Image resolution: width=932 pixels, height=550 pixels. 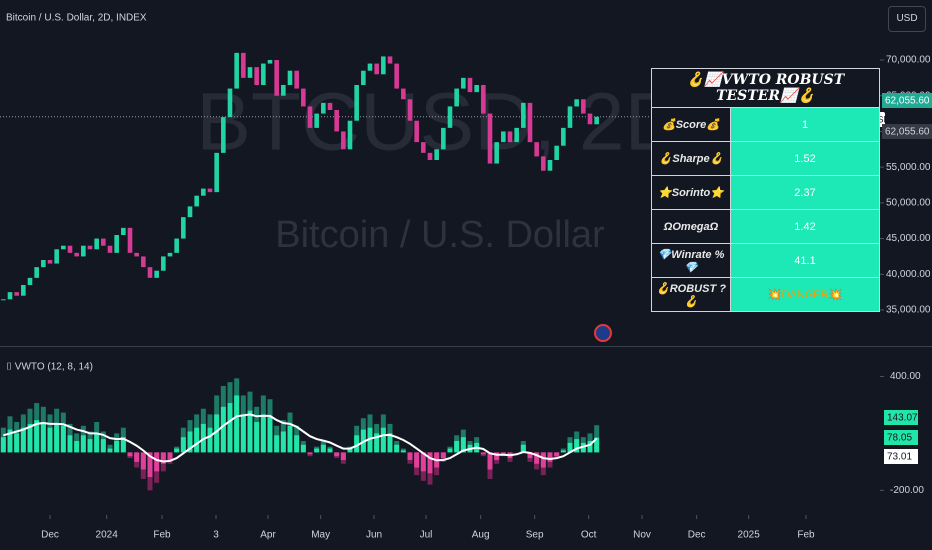 What do you see at coordinates (426, 535) in the screenshot?
I see `x-tick-label: Jul` at bounding box center [426, 535].